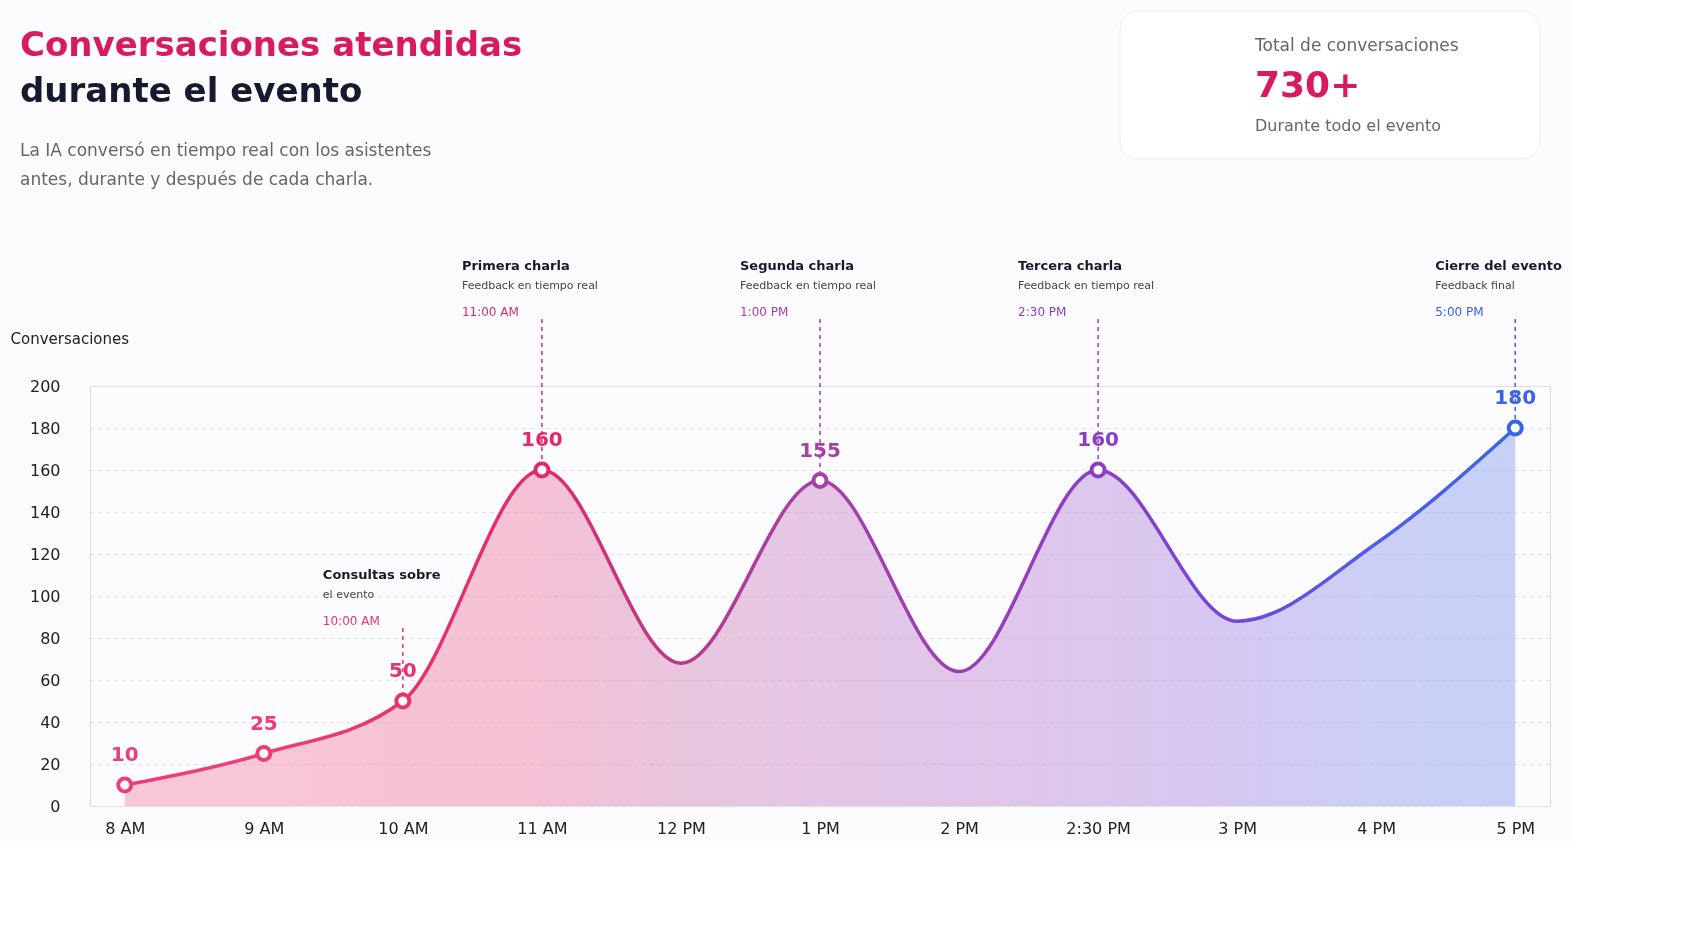 The height and width of the screenshot is (929, 1693). I want to click on y-tick-label: 140, so click(45, 512).